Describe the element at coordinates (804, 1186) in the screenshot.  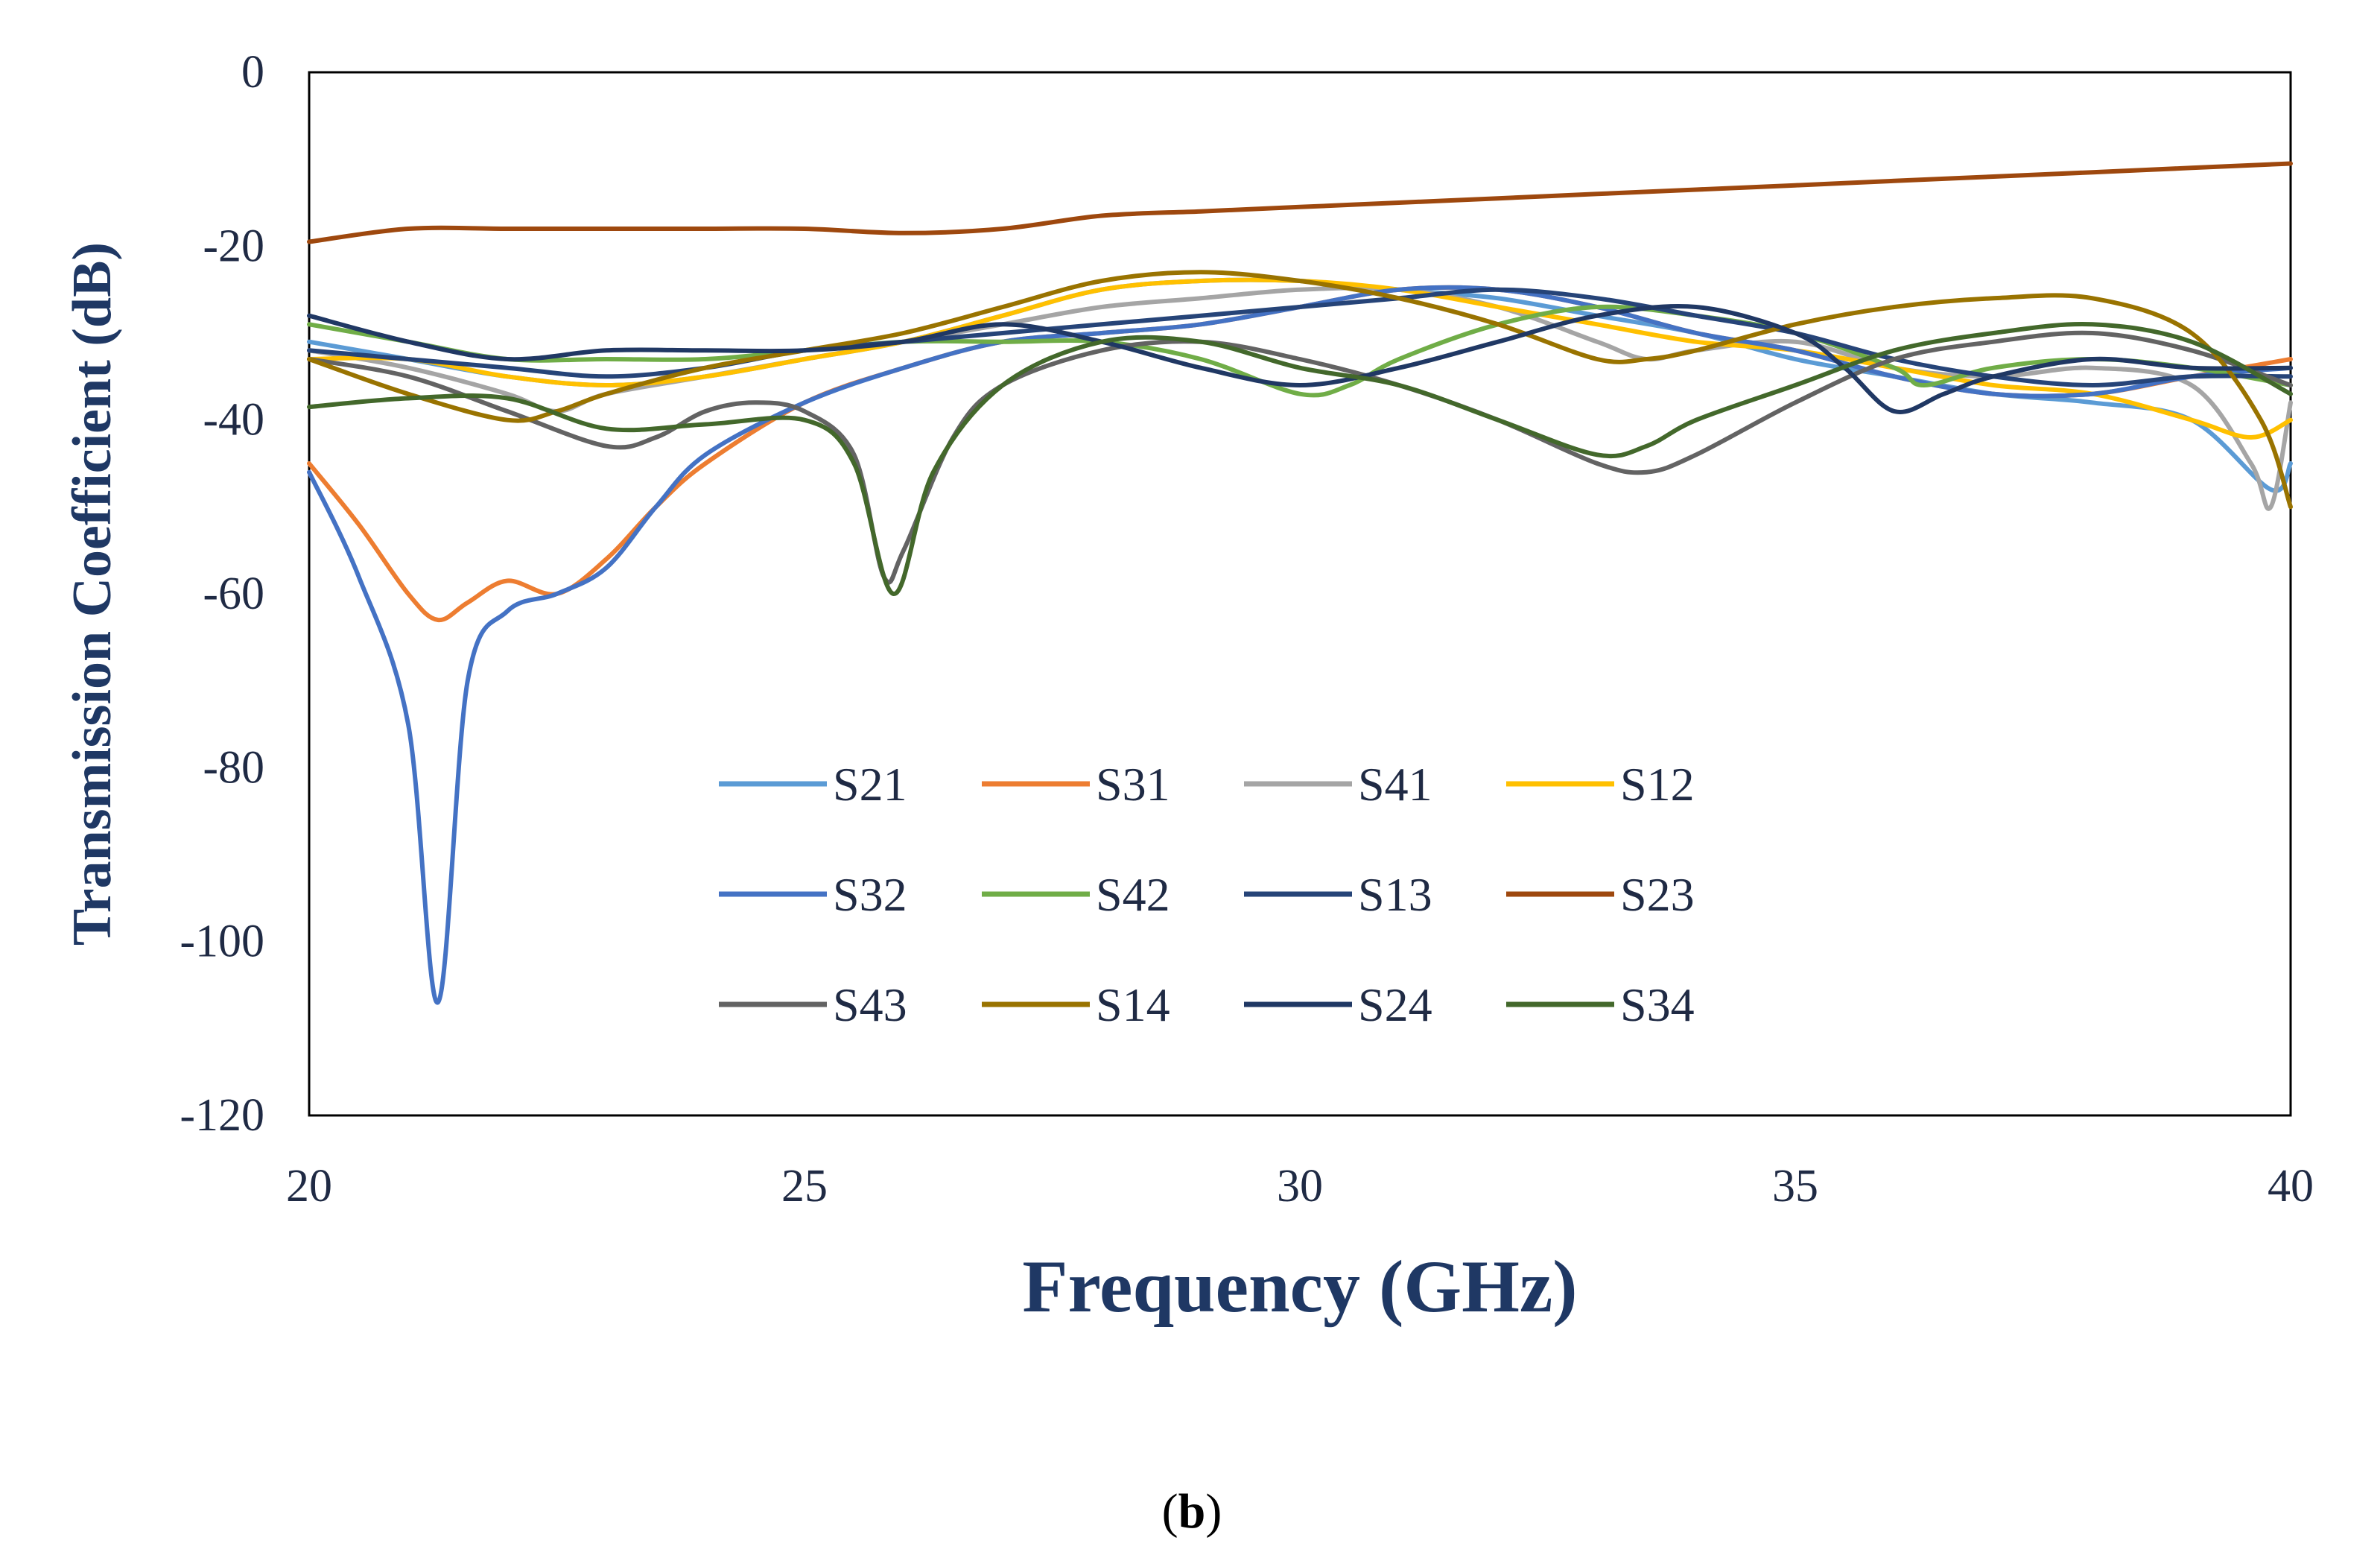
I see `x-tick-label: 25` at that location.